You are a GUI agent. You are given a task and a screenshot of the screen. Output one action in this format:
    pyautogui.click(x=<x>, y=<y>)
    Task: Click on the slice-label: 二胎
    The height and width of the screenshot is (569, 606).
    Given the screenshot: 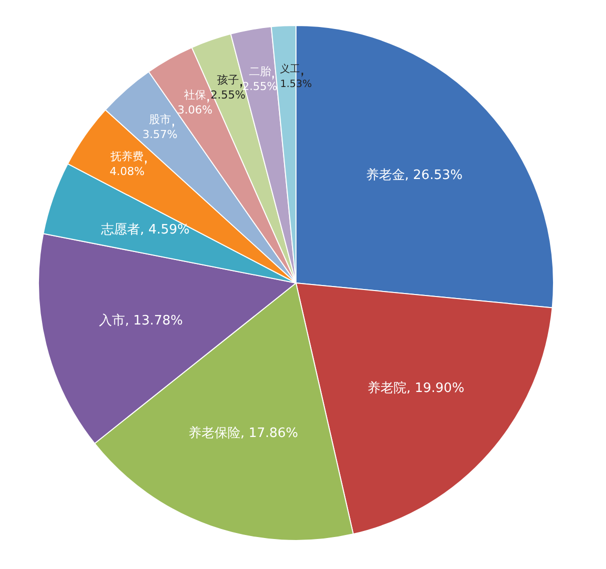 What is the action you would take?
    pyautogui.click(x=259, y=71)
    